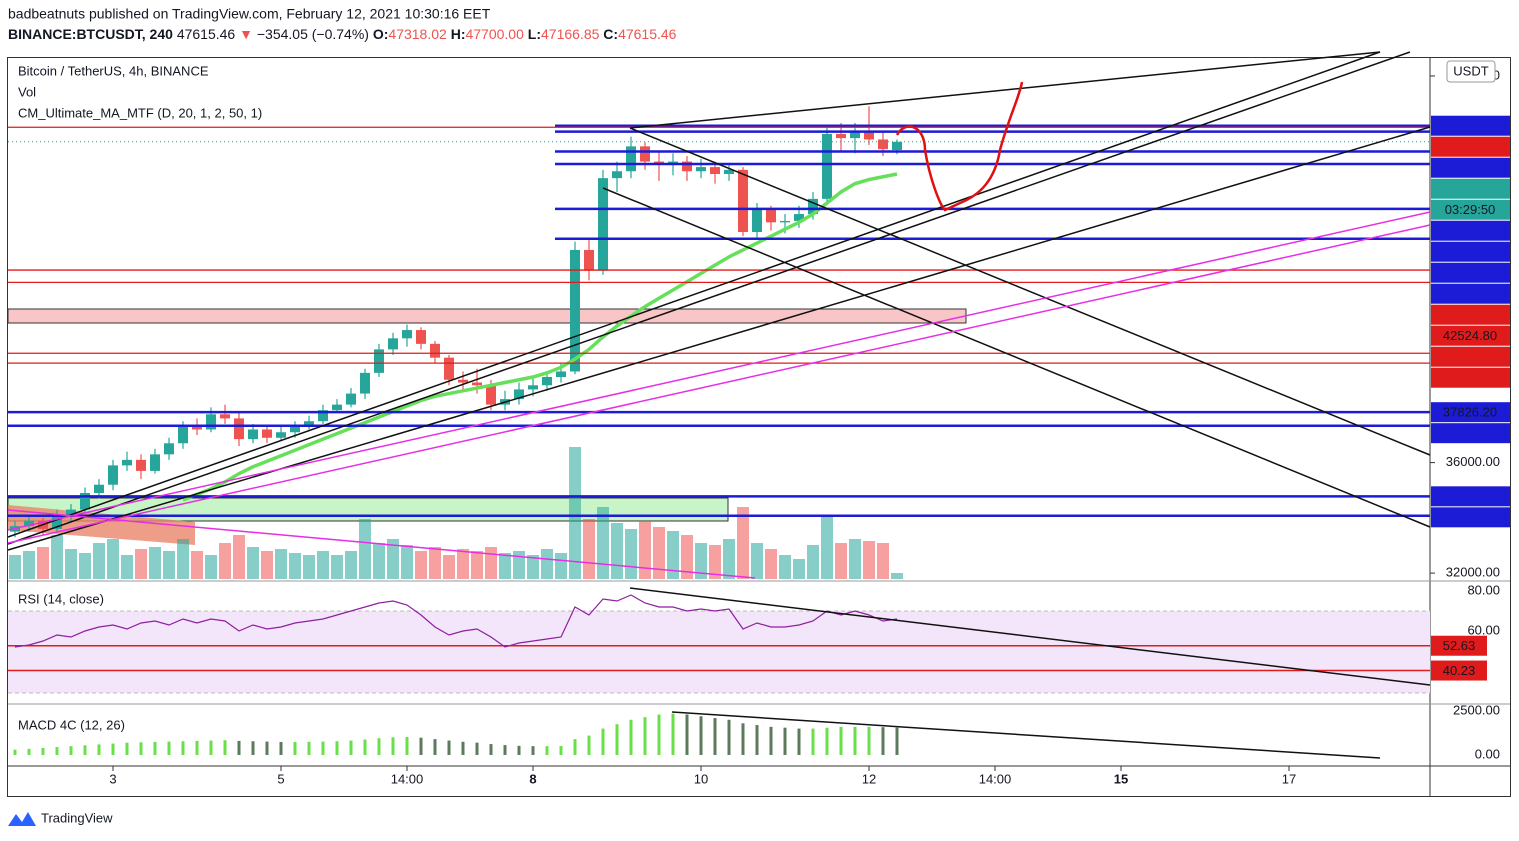 The width and height of the screenshot is (1519, 841). What do you see at coordinates (1483, 629) in the screenshot?
I see `rsi-tick-label: 60.00` at bounding box center [1483, 629].